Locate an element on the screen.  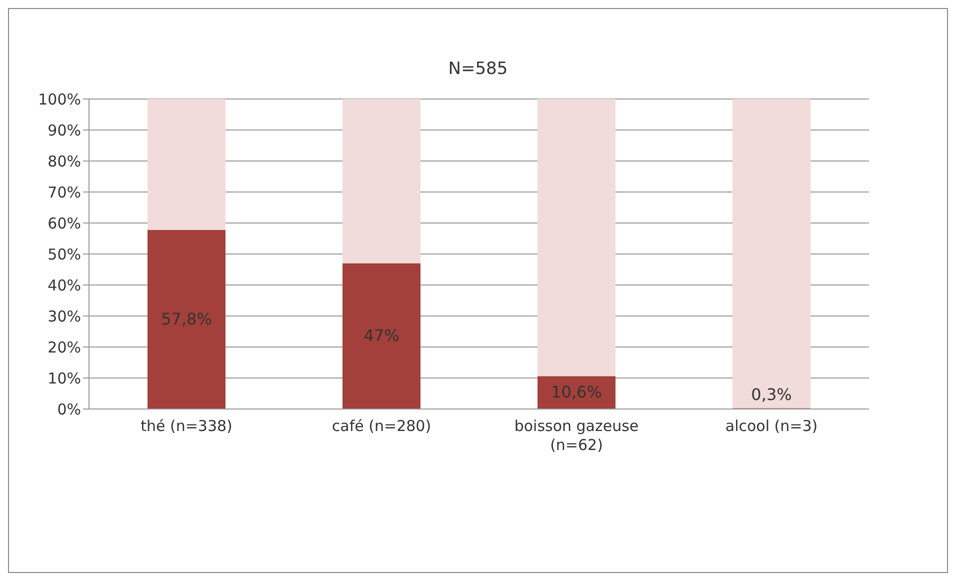
y-tick-label: 30% is located at coordinates (64, 316).